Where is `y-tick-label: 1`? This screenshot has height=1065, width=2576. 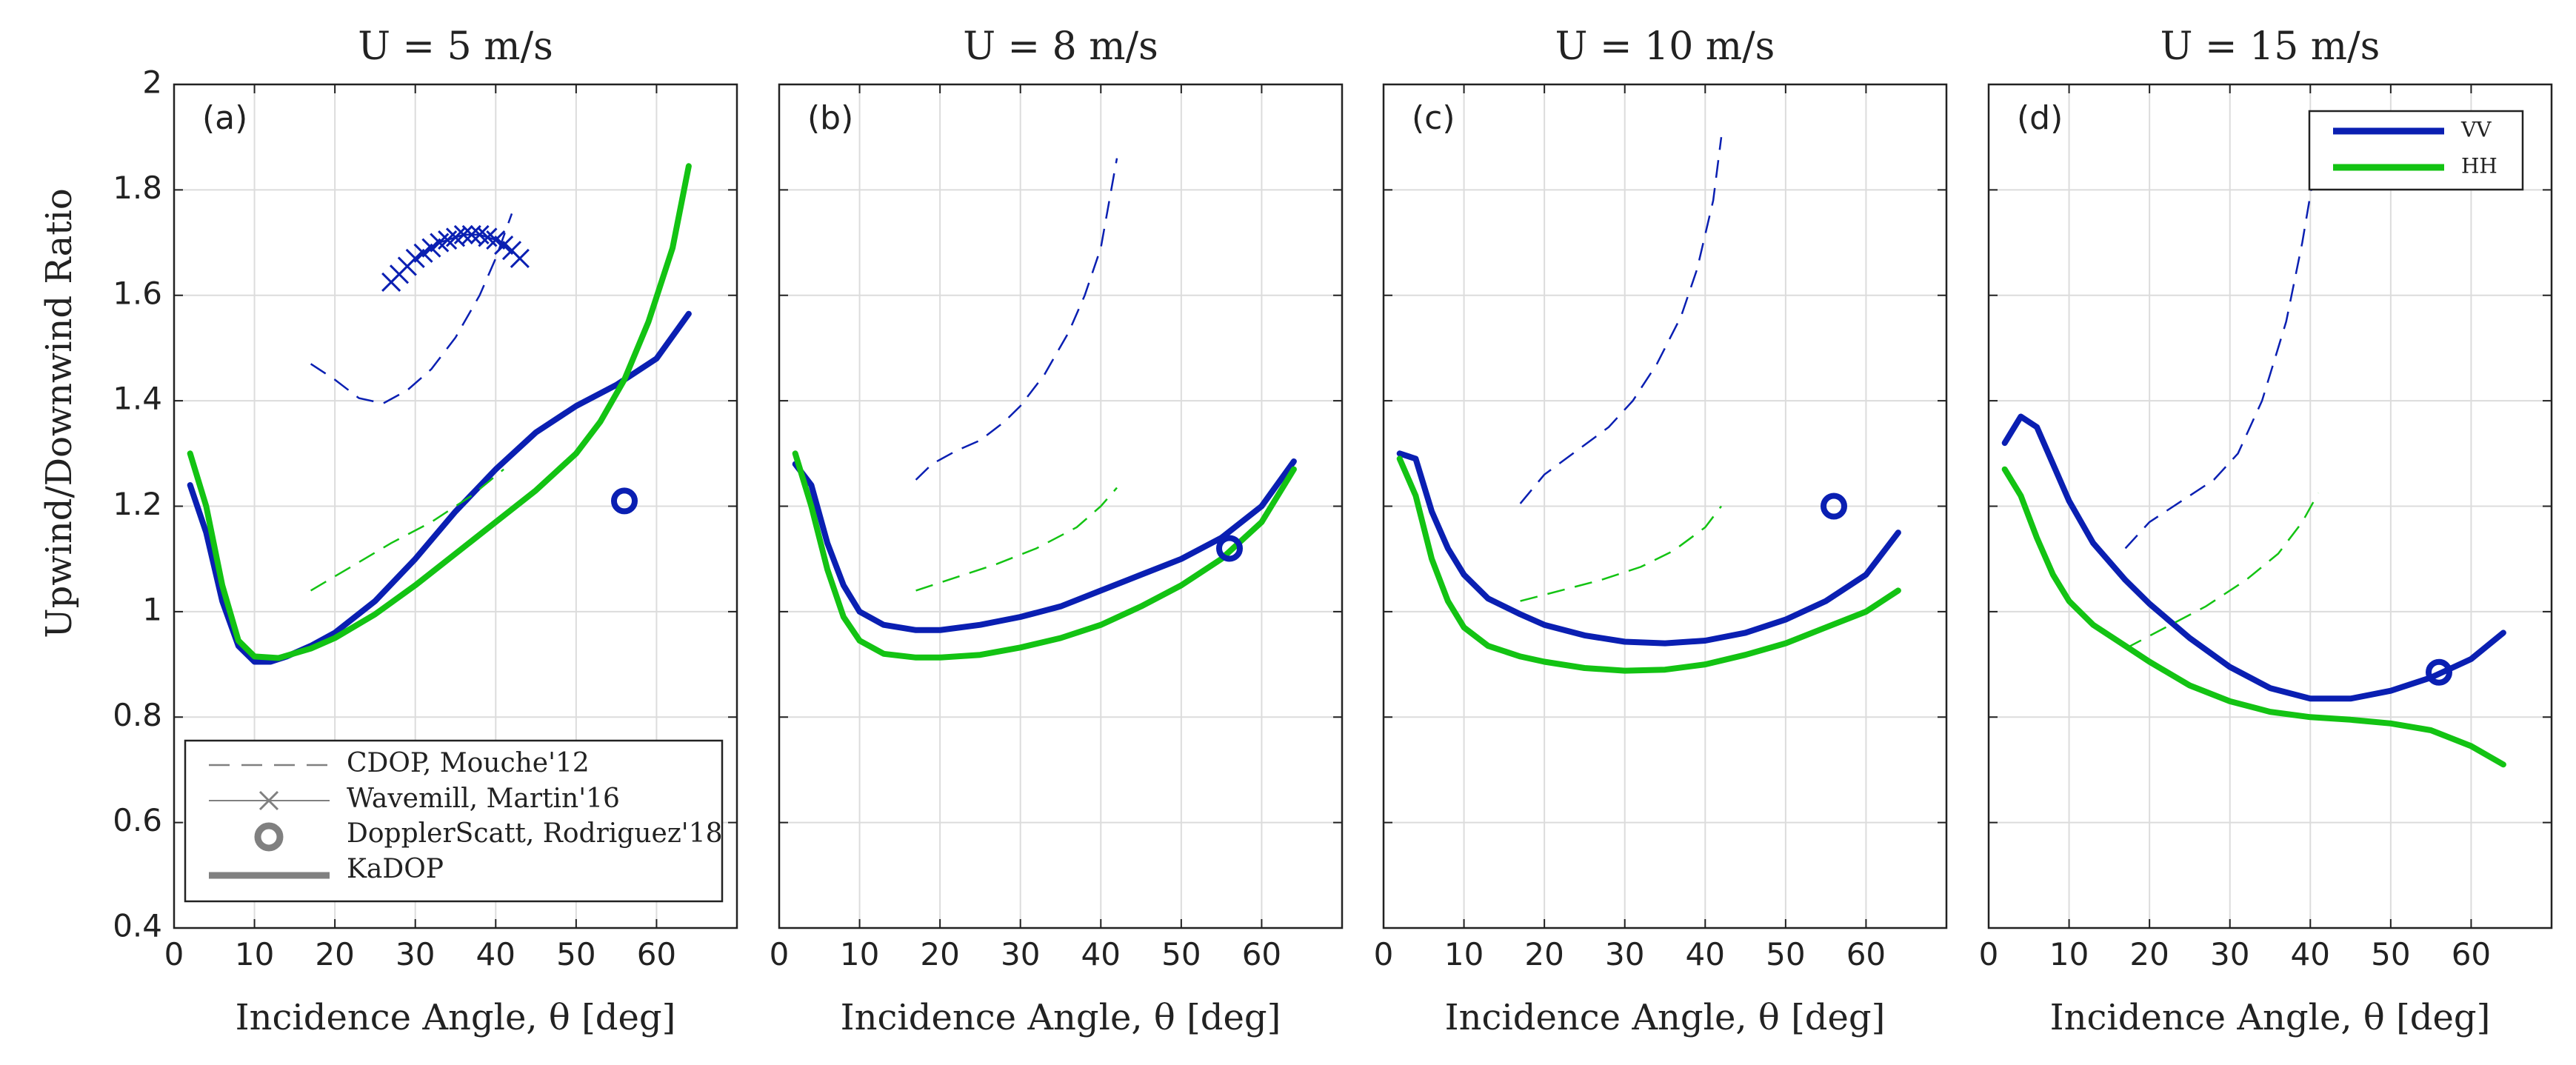
y-tick-label: 1 is located at coordinates (152, 609).